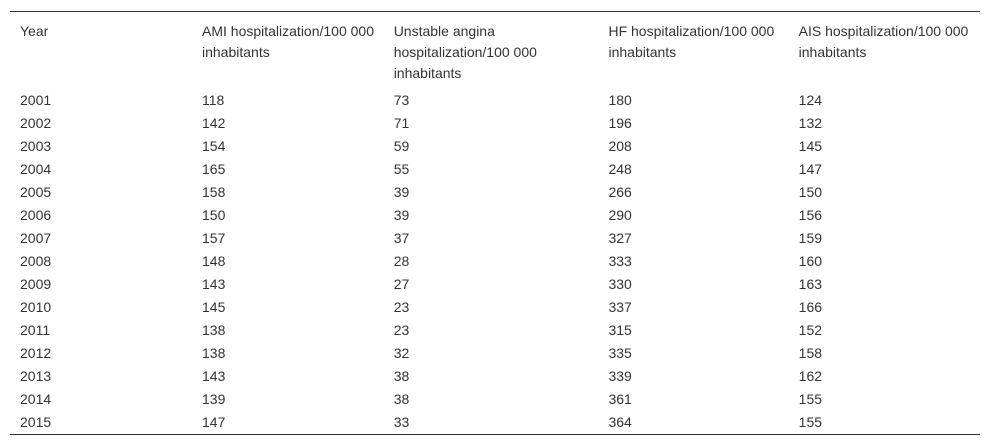 This screenshot has height=447, width=992. I want to click on table-row: 2006 150 39 290 156, so click(495, 215).